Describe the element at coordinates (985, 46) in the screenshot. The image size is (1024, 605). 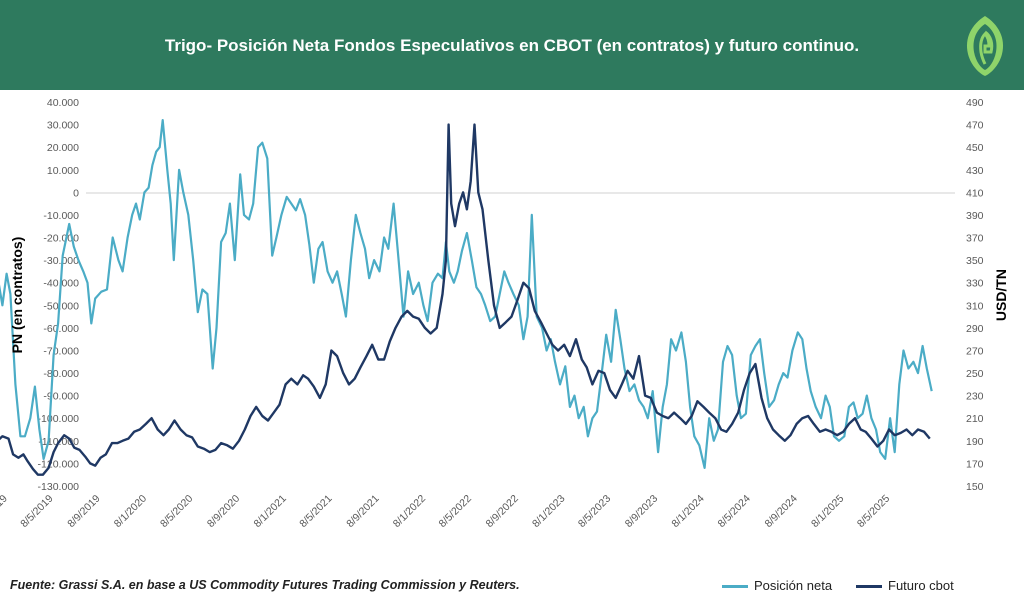
I see `leaf-logo-icon` at that location.